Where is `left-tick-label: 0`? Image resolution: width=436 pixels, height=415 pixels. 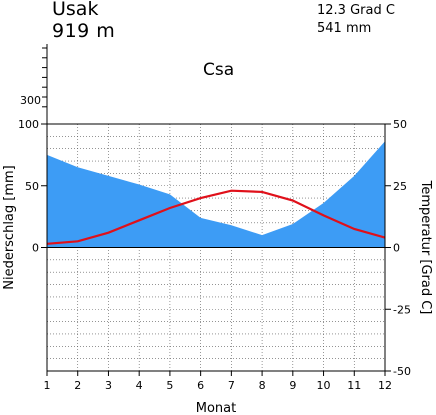
left-tick-label: 0 is located at coordinates (35, 248).